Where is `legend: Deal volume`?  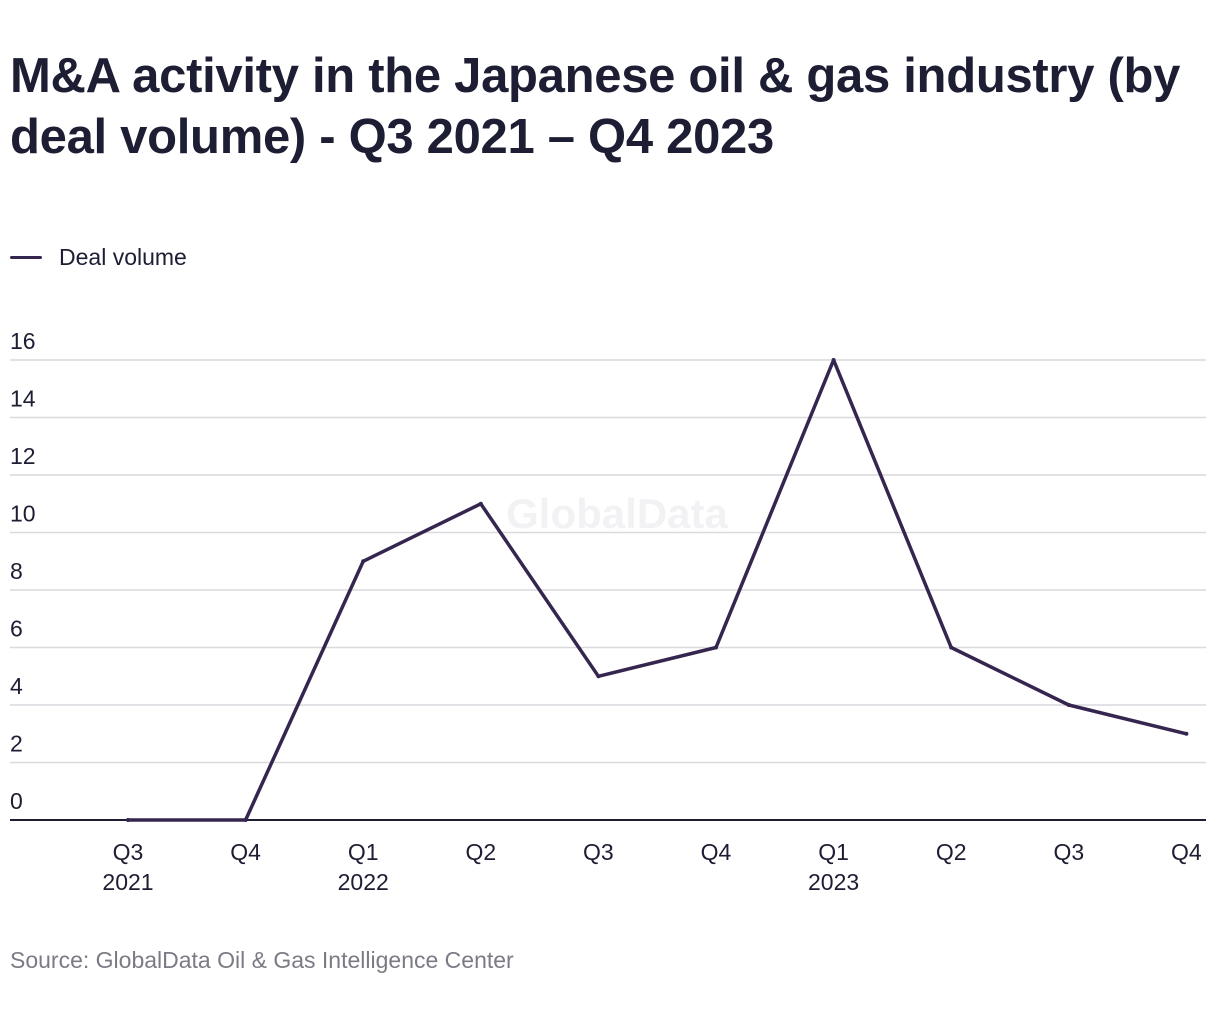 legend: Deal volume is located at coordinates (98, 257).